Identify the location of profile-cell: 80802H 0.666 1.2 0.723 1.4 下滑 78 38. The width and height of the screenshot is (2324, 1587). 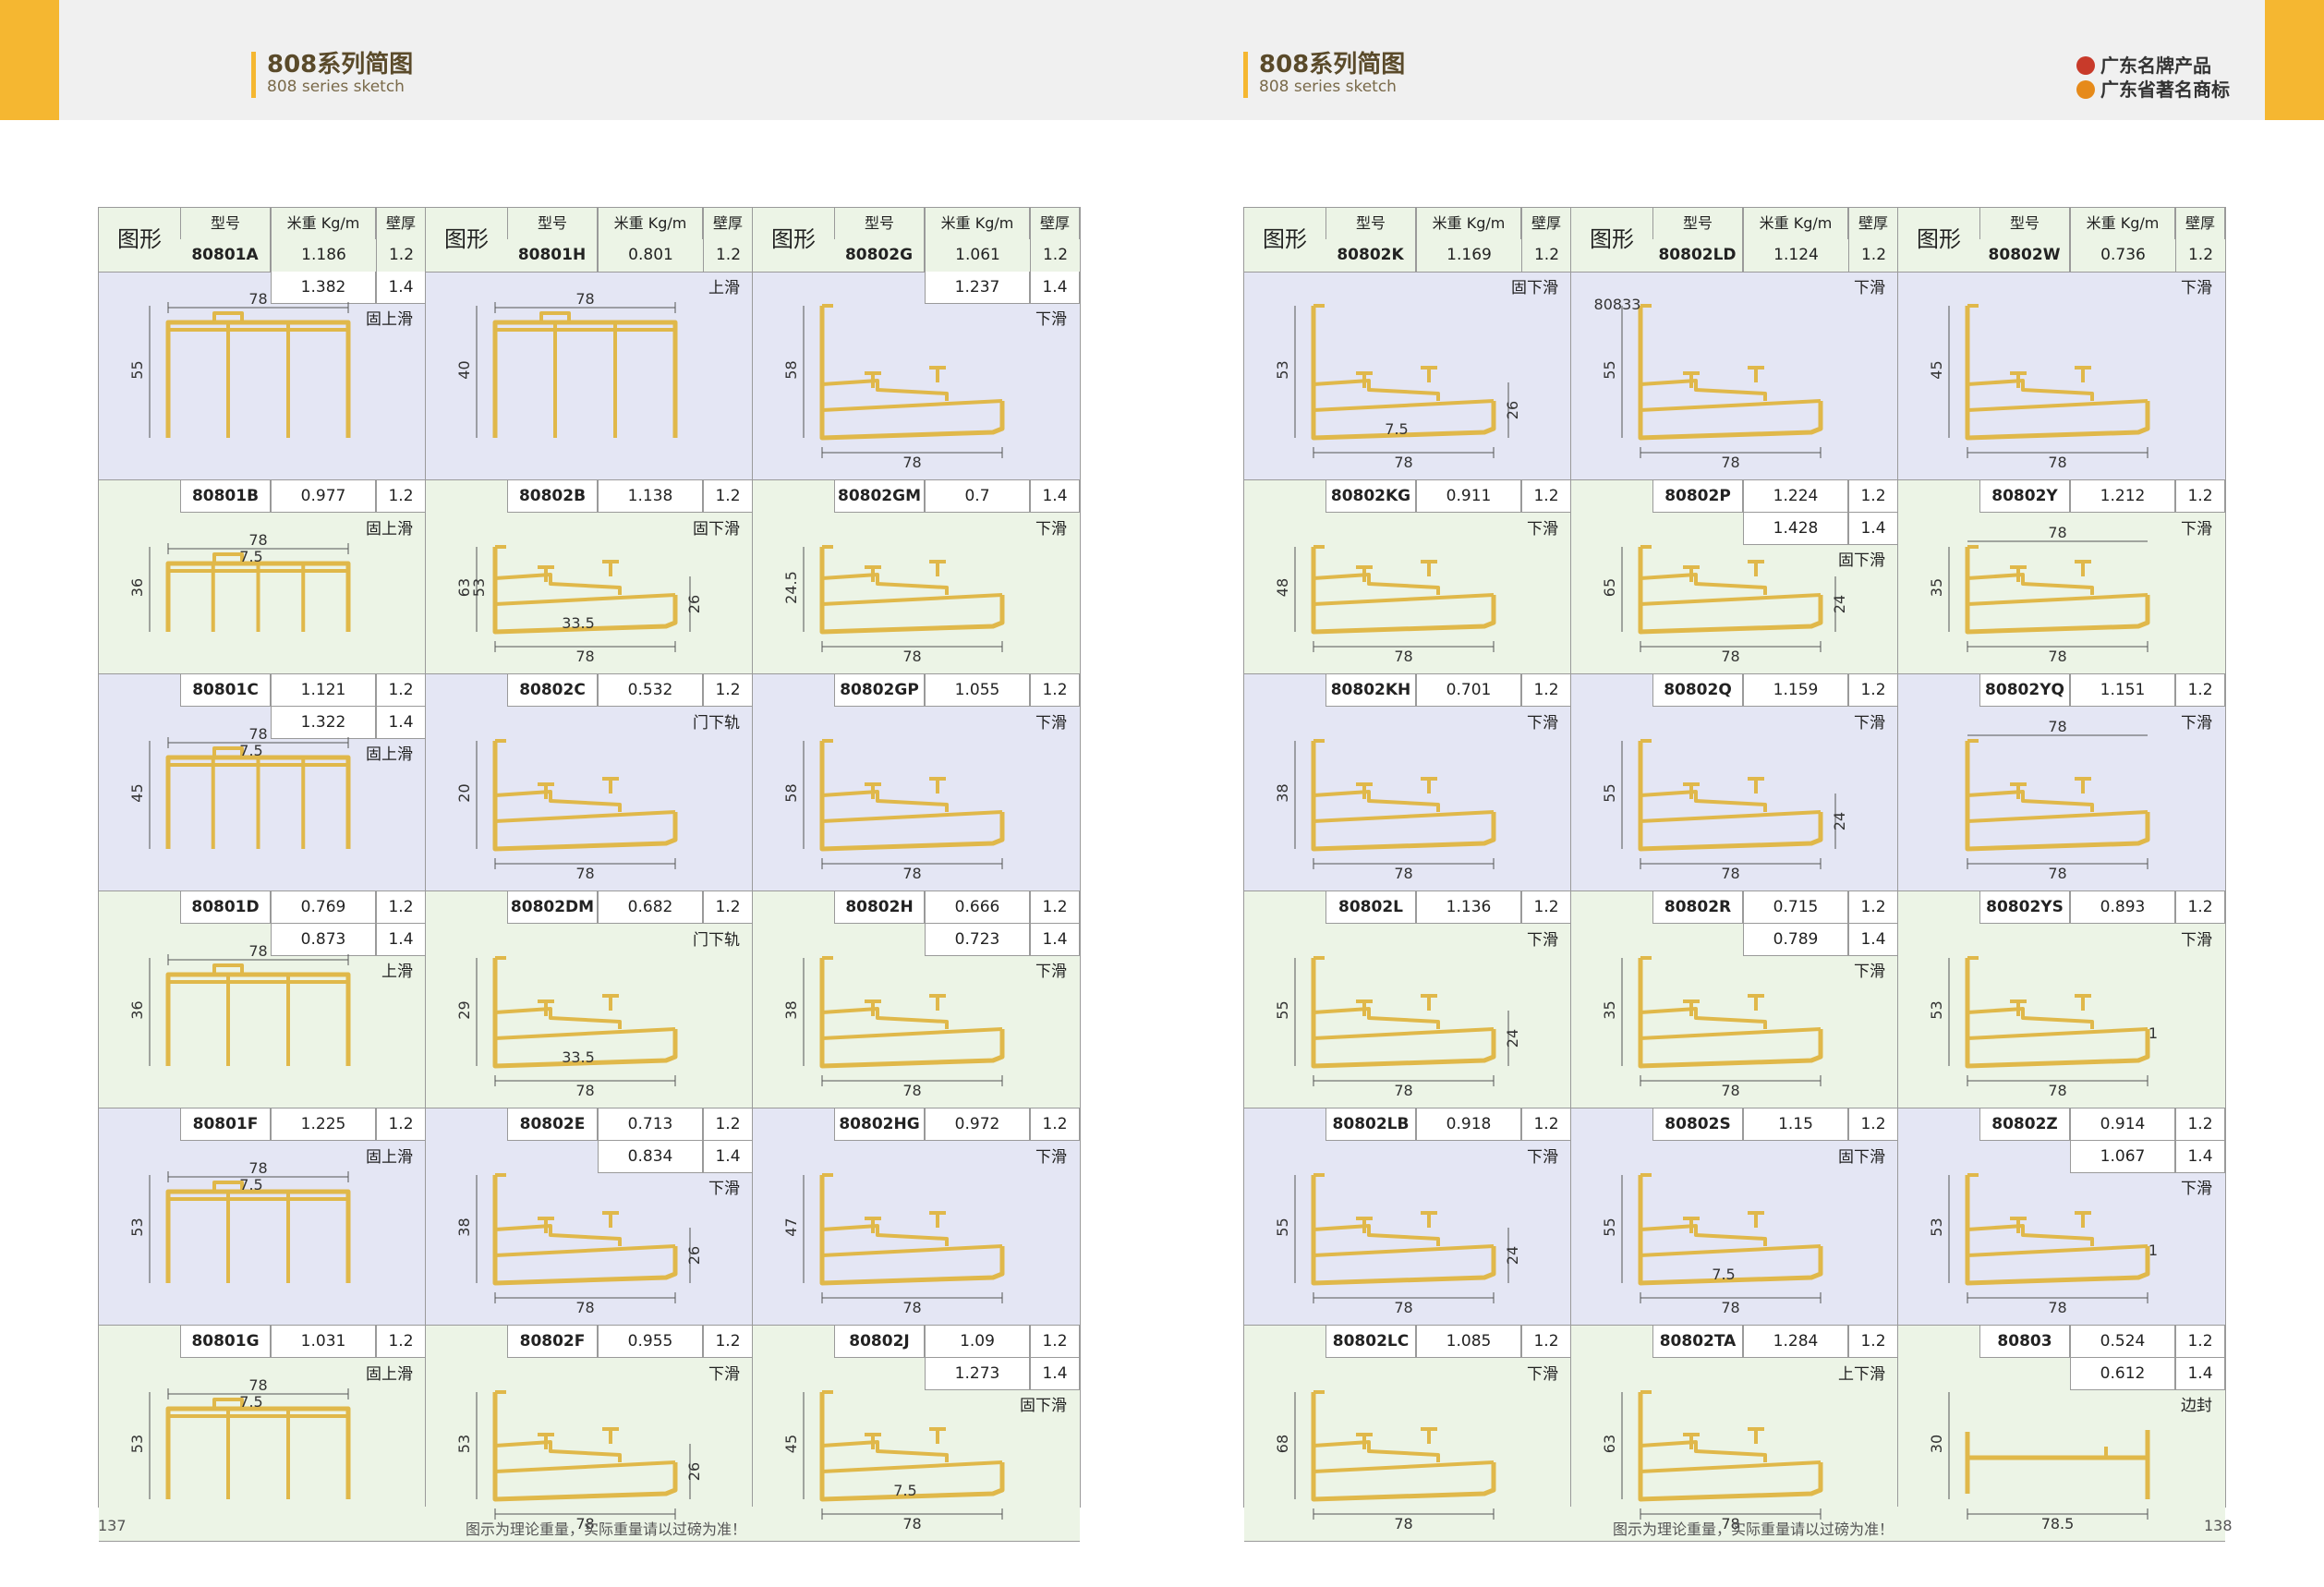
(916, 1000).